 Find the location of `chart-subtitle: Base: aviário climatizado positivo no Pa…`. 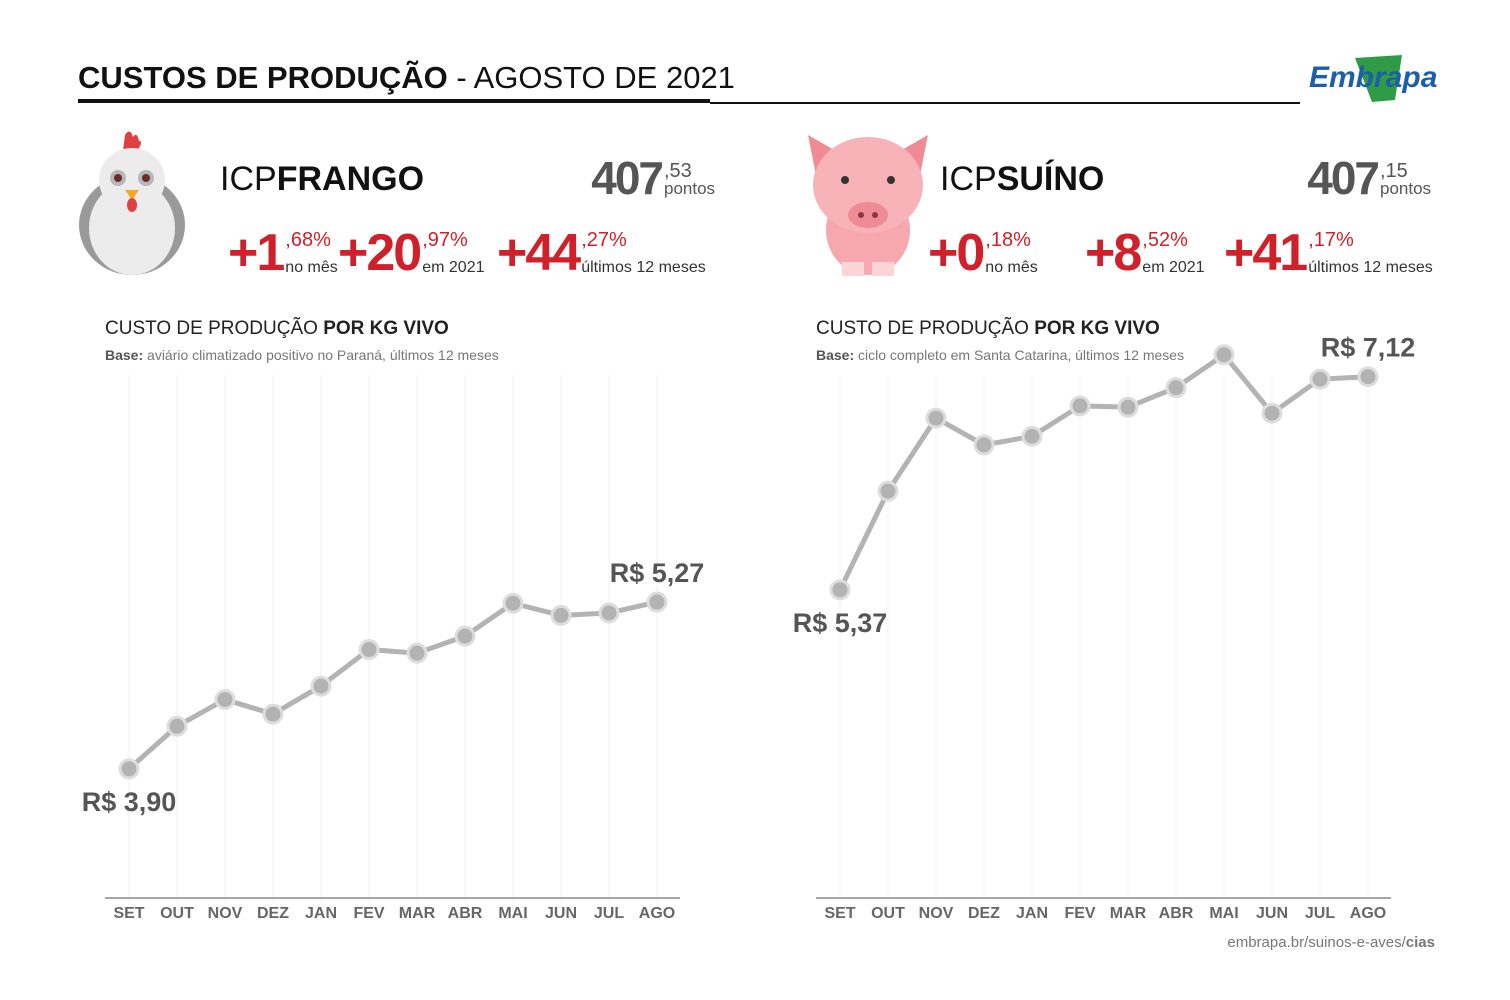

chart-subtitle: Base: aviário climatizado positivo no Pa… is located at coordinates (302, 355).